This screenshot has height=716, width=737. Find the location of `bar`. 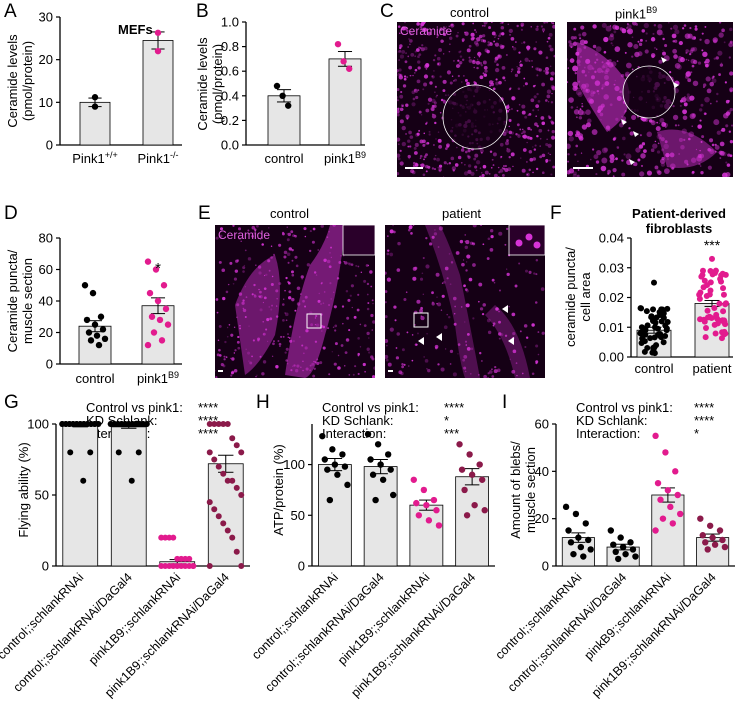

bar is located at coordinates (426, 535).